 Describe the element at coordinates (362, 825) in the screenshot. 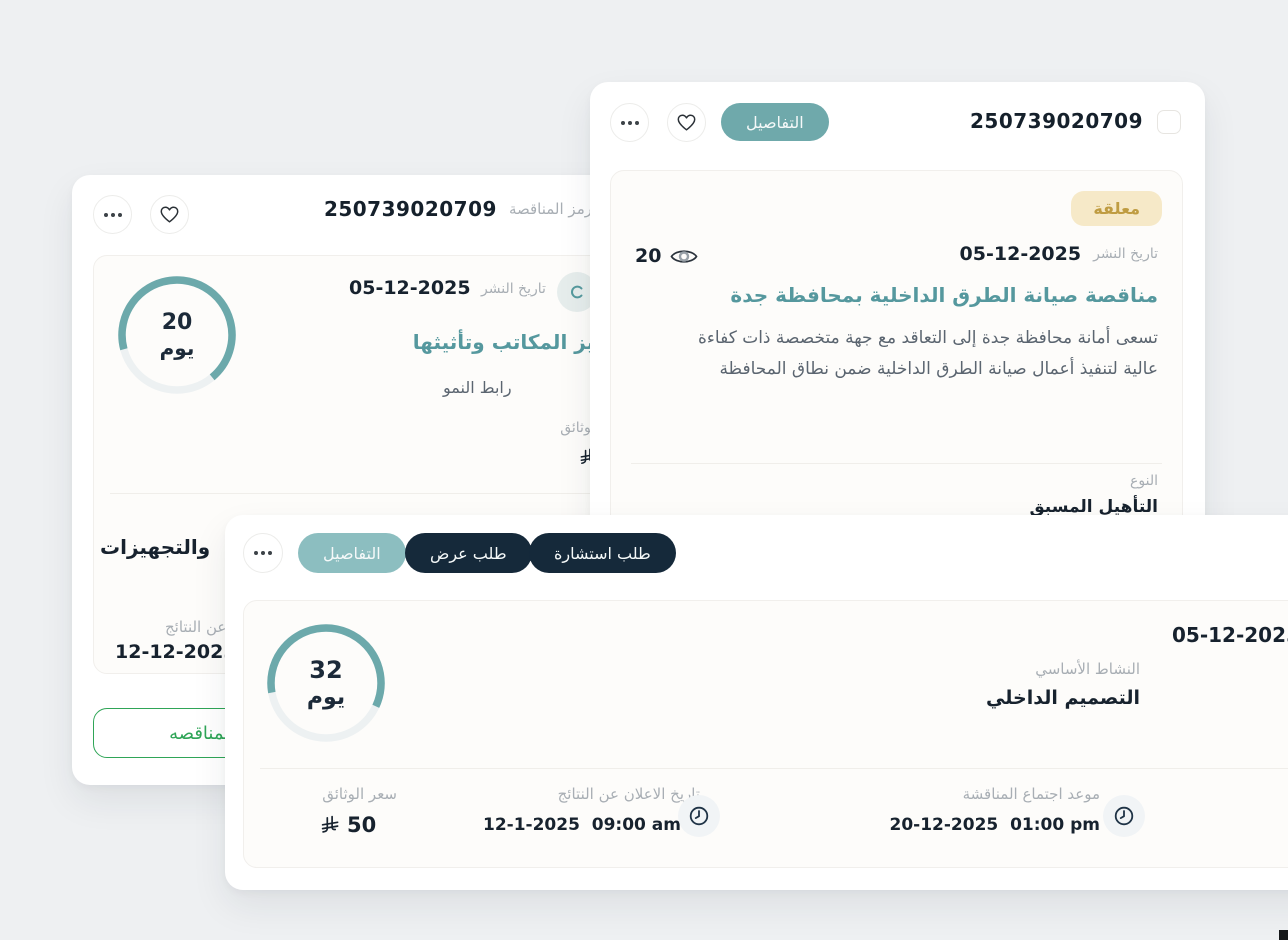

I see `docs-price-value: 50` at that location.